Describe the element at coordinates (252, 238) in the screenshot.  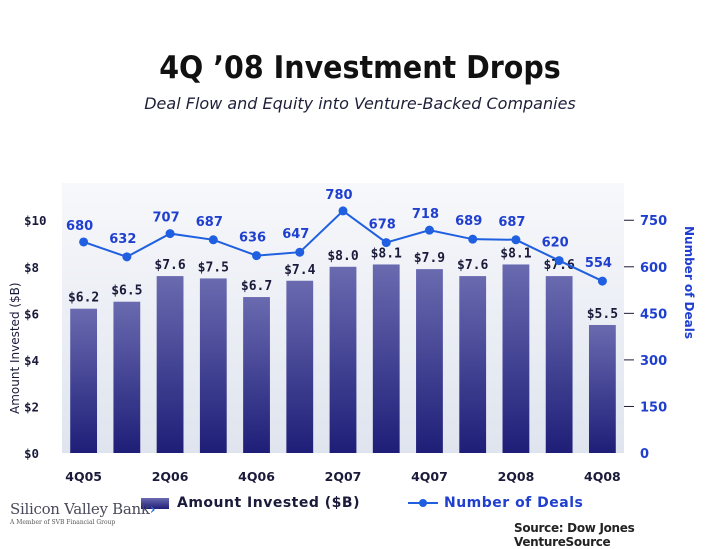
I see `deal-data-label: 636` at that location.